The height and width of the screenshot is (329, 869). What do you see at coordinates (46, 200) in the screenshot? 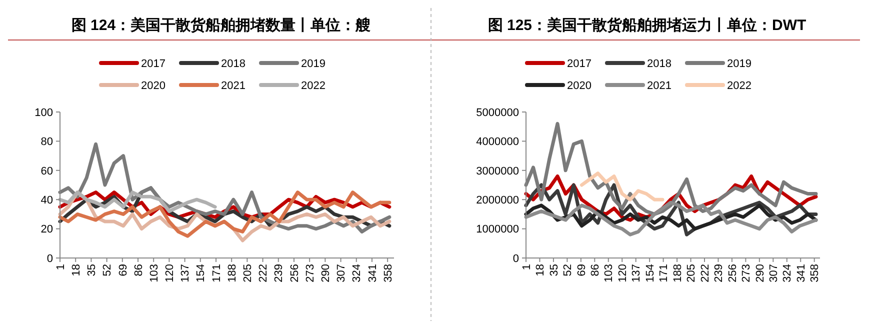
I see `y-tick-label: 40` at bounding box center [46, 200].